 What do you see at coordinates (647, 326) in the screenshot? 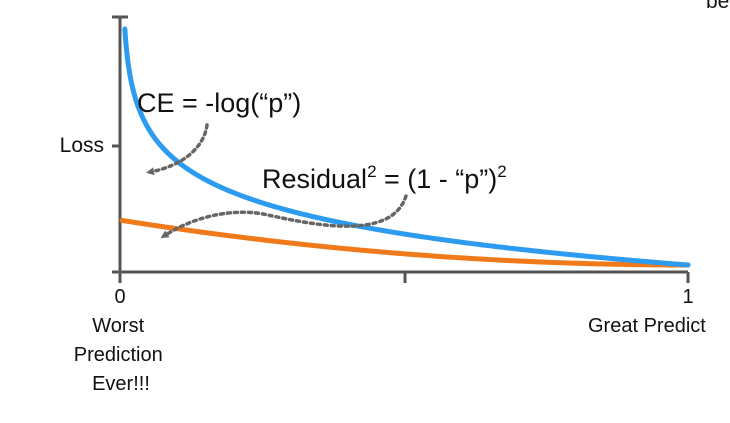
I see `x-right-label: Great Predict` at bounding box center [647, 326].